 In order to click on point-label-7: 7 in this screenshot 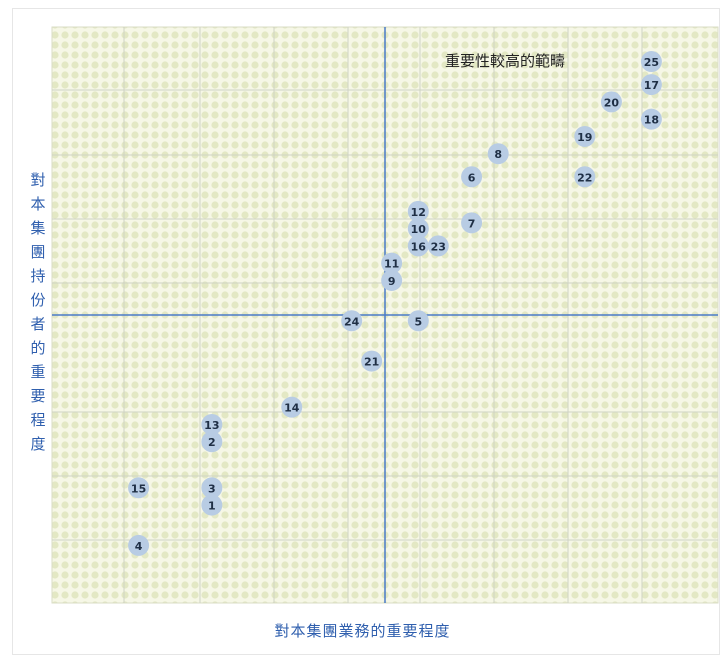, I will do `click(472, 223)`.